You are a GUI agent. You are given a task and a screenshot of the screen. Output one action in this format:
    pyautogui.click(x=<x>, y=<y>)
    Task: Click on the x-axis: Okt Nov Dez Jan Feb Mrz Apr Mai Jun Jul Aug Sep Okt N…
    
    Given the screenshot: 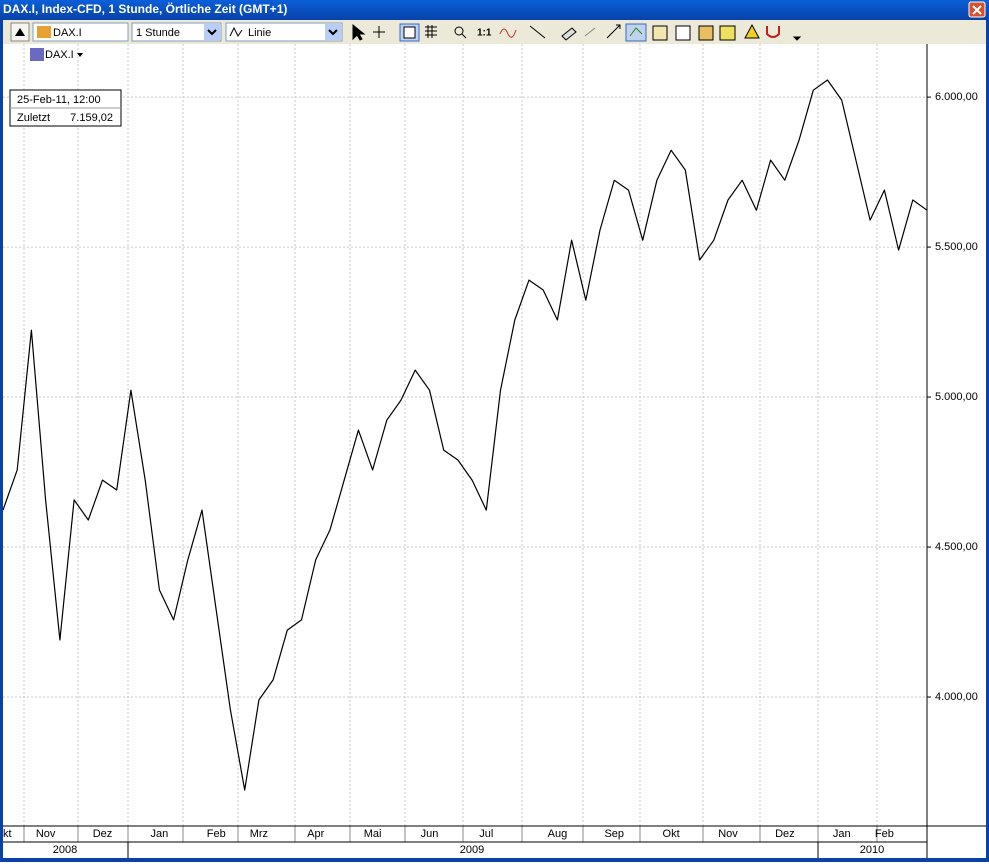 What is the action you would take?
    pyautogui.click(x=447, y=834)
    